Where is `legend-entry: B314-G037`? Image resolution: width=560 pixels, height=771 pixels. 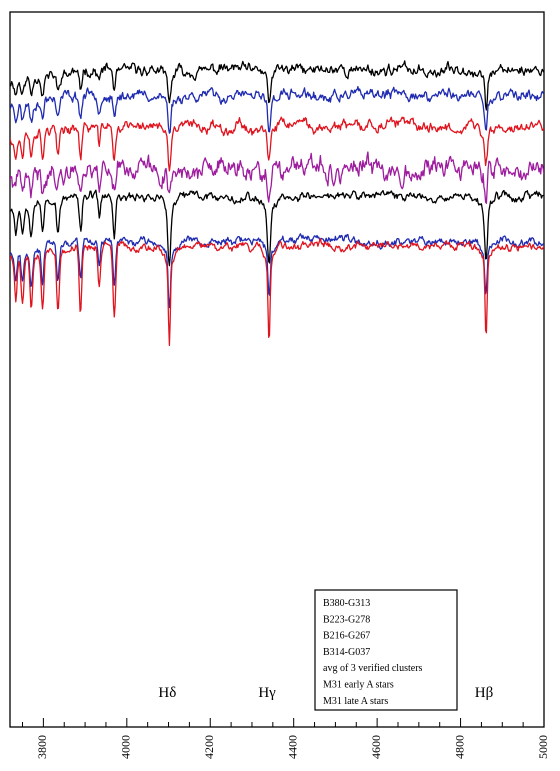 legend-entry: B314-G037 is located at coordinates (346, 652).